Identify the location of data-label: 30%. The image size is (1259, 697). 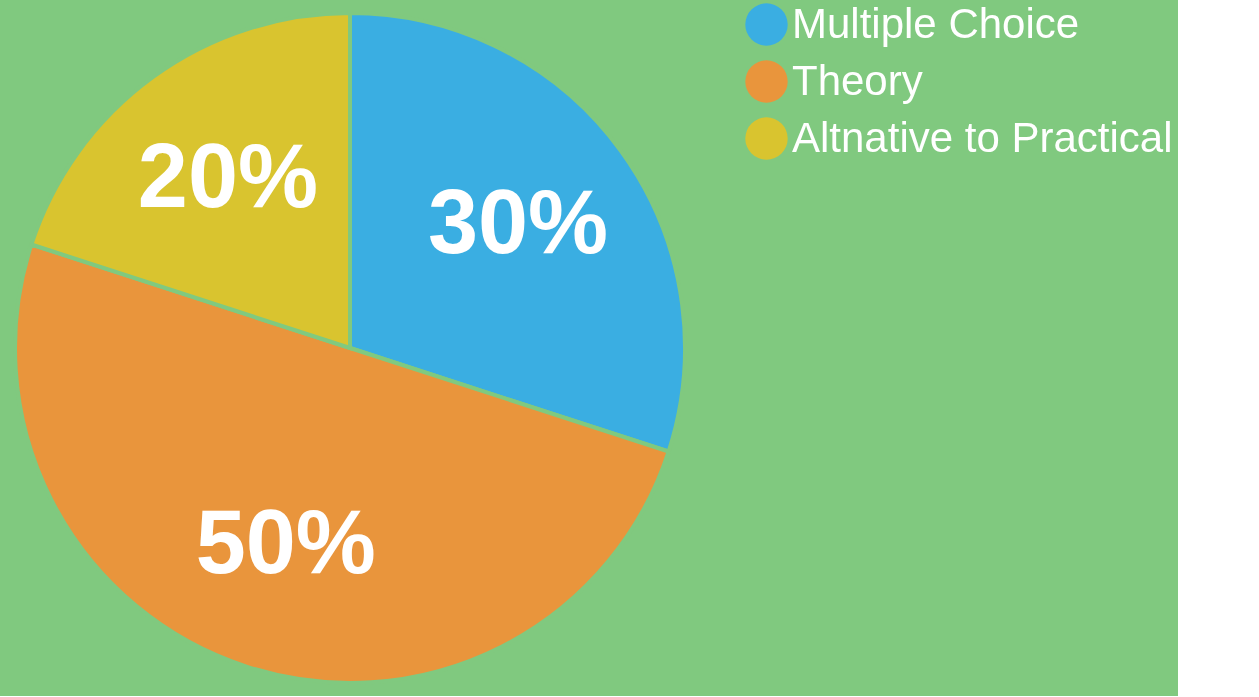
(518, 221).